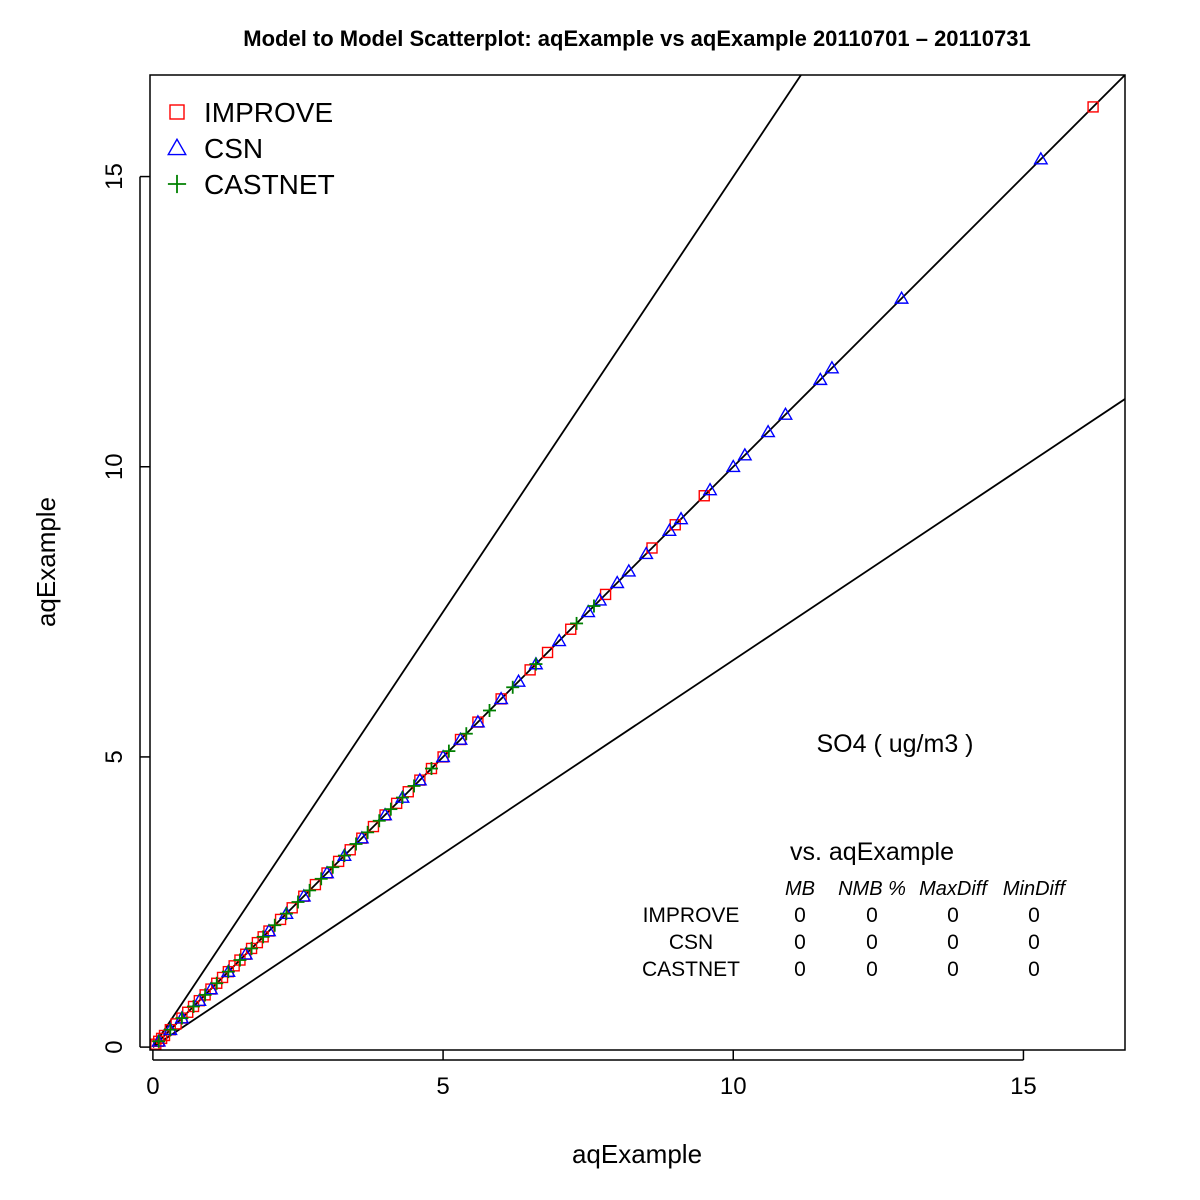 The image size is (1200, 1200). I want to click on legend-item-castnet: CASTNET, so click(251, 184).